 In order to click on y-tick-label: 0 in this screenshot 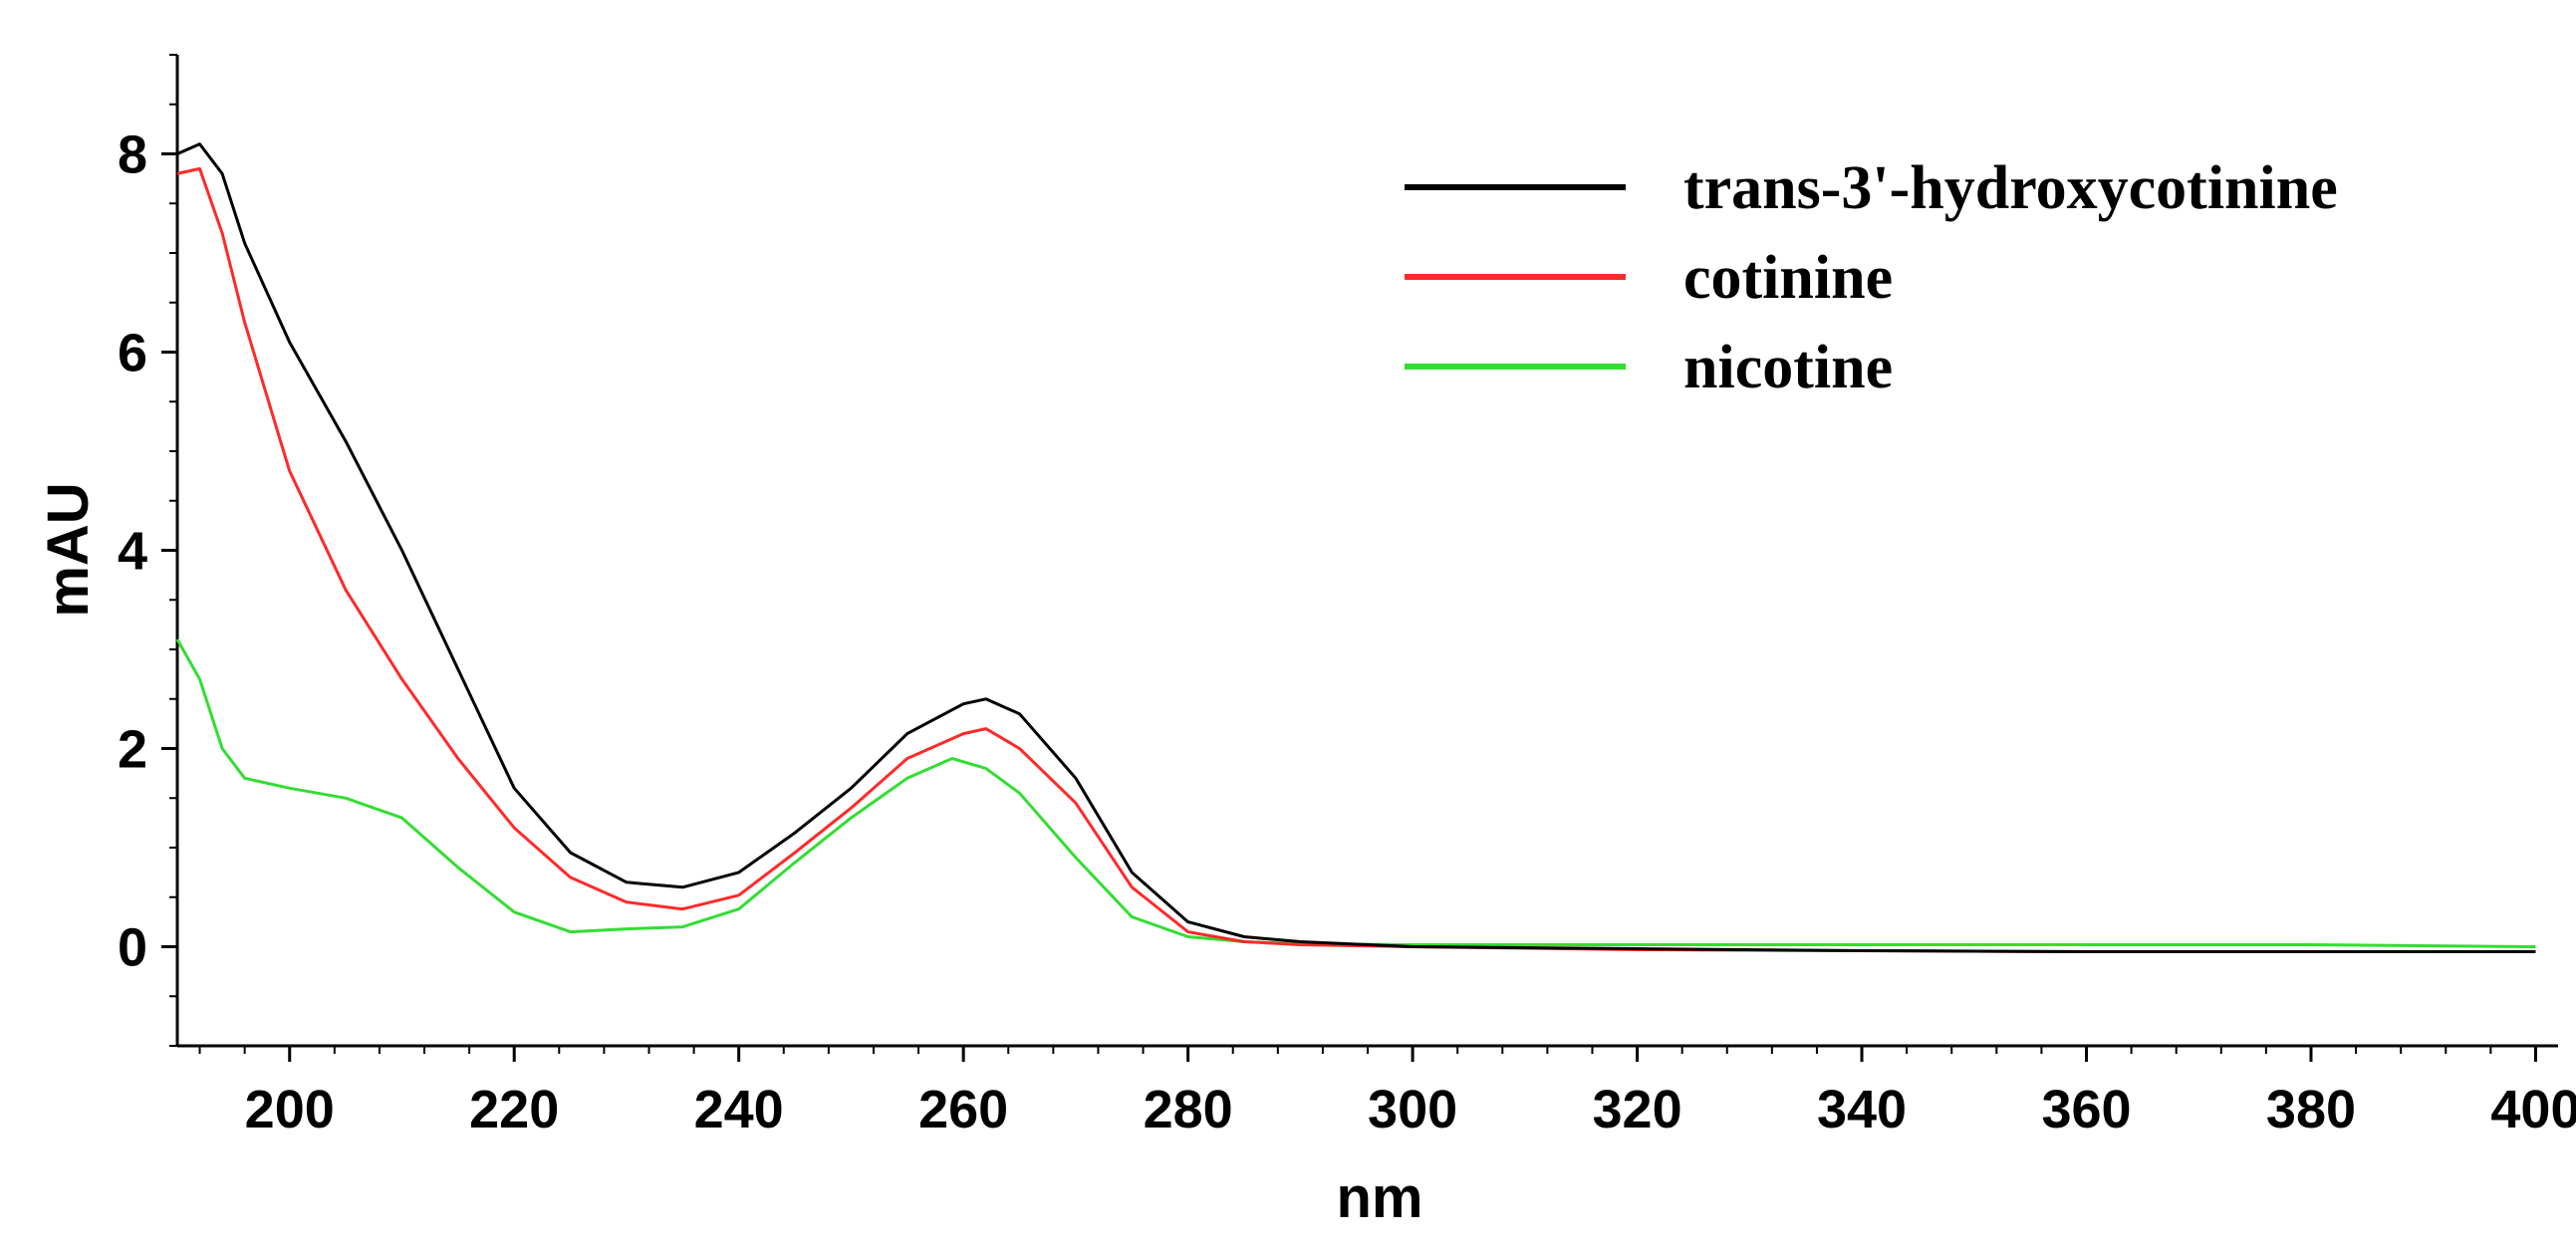, I will do `click(132, 948)`.